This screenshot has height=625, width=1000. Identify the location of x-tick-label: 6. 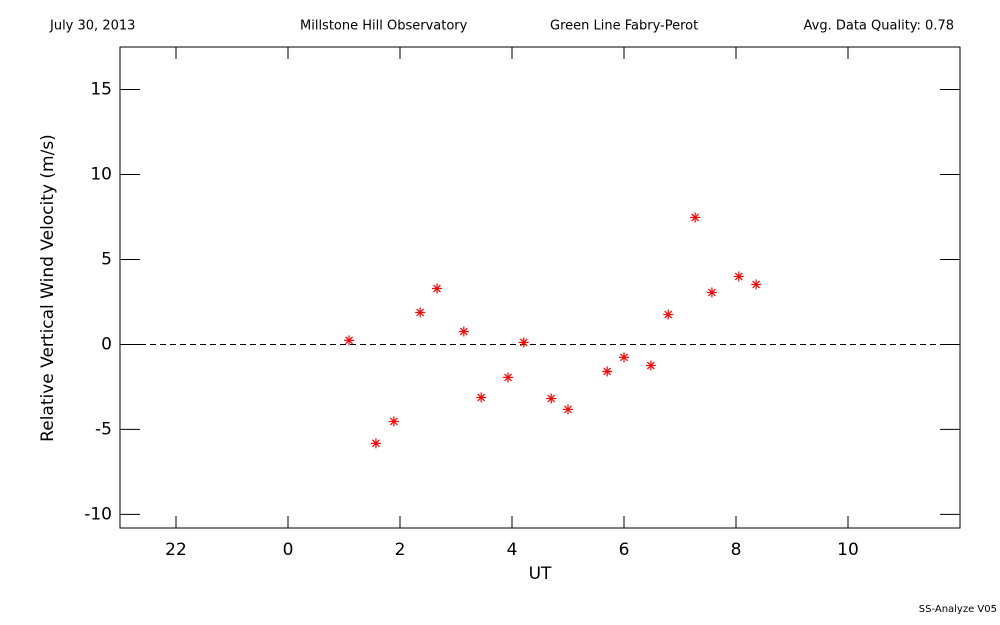
(624, 550).